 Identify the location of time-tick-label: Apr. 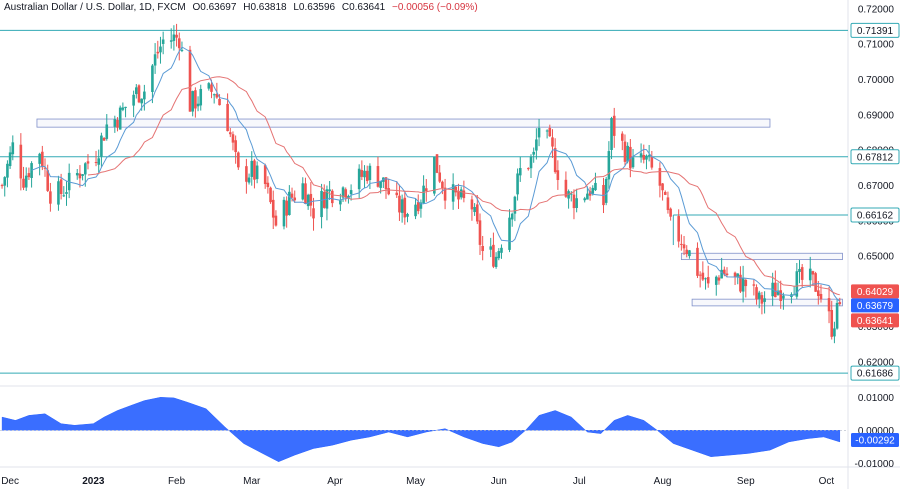
(335, 481).